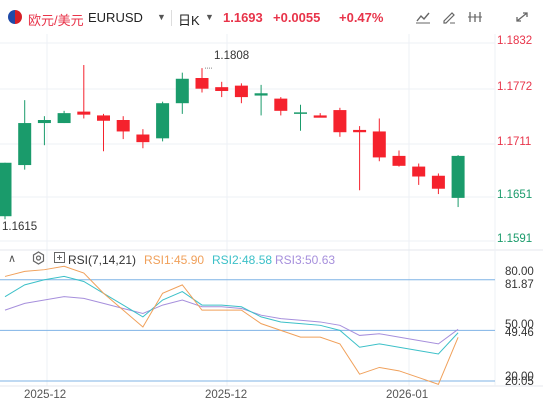 This screenshot has height=408, width=543. What do you see at coordinates (102, 260) in the screenshot?
I see `rsi-title: RSI(7,14,21)` at bounding box center [102, 260].